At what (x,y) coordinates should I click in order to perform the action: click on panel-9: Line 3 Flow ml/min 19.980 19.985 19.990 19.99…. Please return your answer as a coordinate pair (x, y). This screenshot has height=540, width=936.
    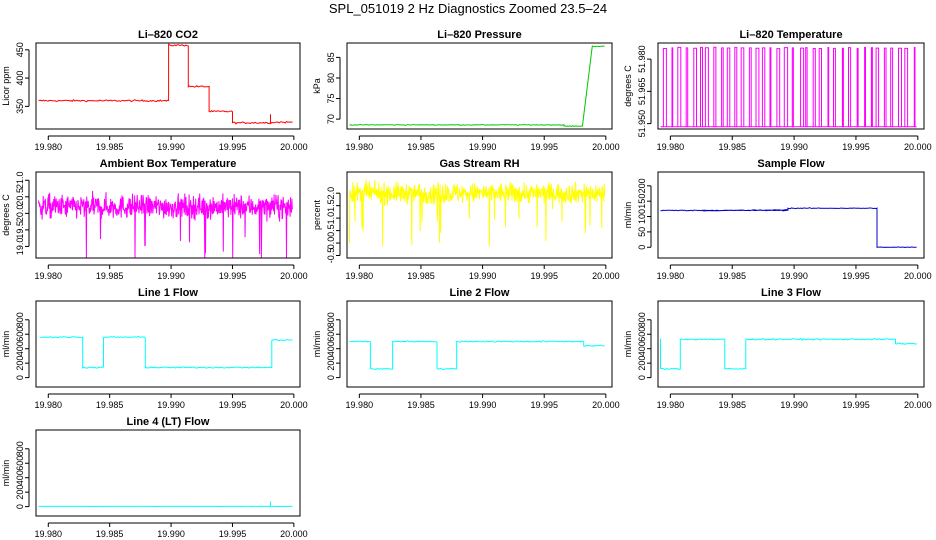
    Looking at the image, I should click on (777, 348).